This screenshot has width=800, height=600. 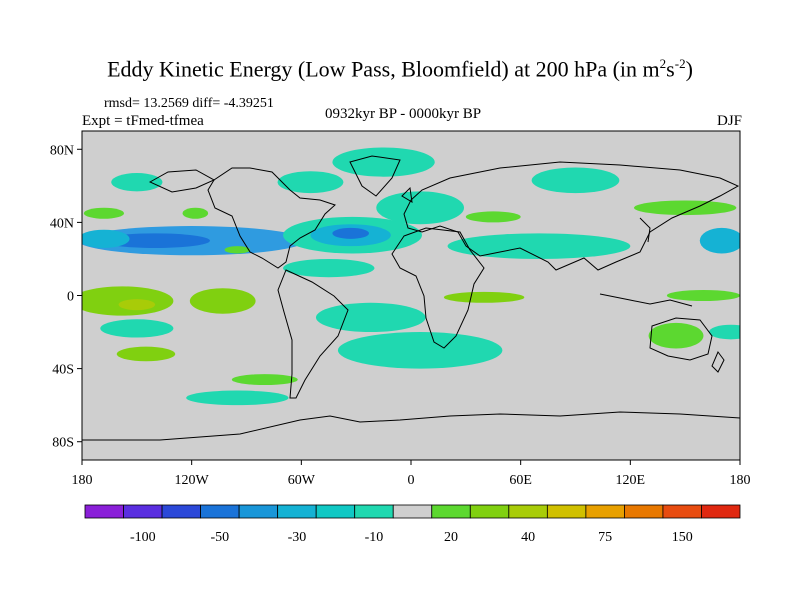 I want to click on colorbar-label: -10, so click(x=374, y=537).